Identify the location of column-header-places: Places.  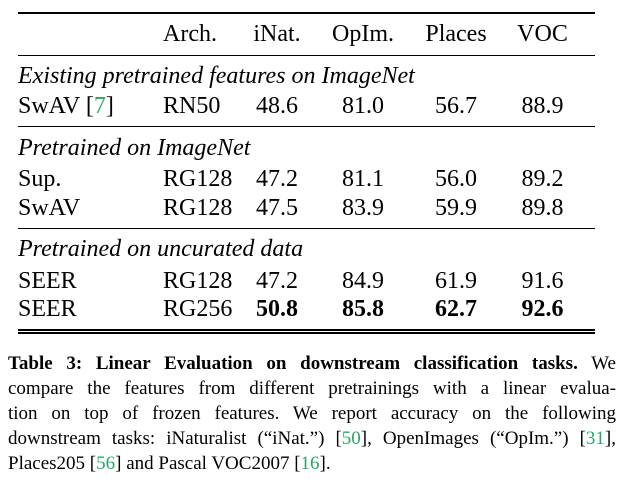
(456, 33).